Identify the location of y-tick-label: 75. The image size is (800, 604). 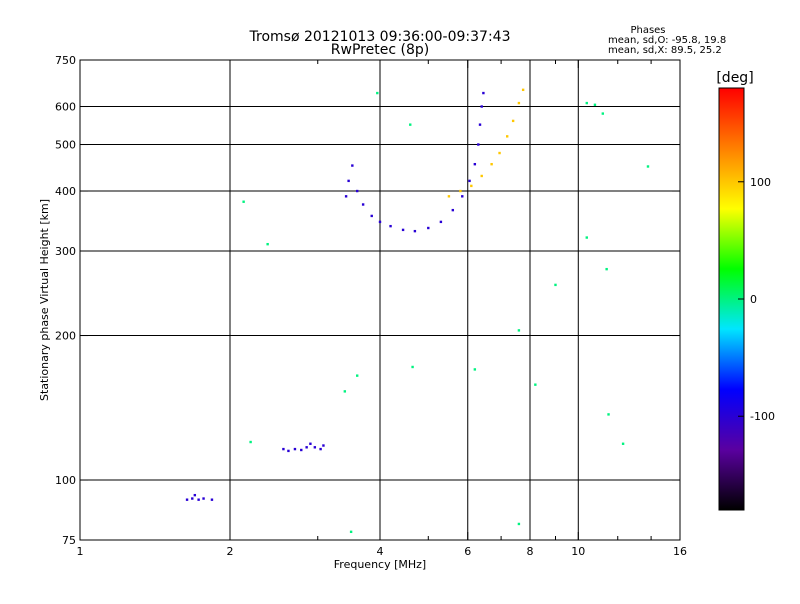
(69, 540).